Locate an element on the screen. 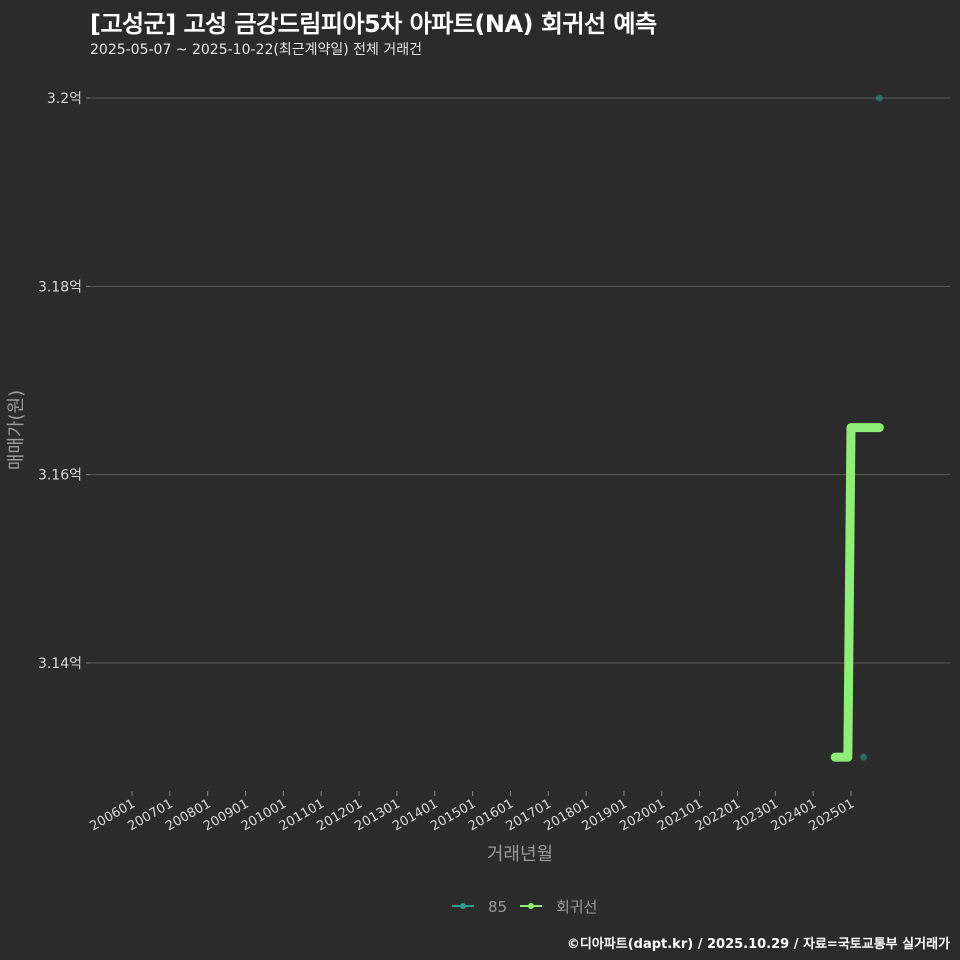  y-tick-label: 3.14억 is located at coordinates (60, 664).